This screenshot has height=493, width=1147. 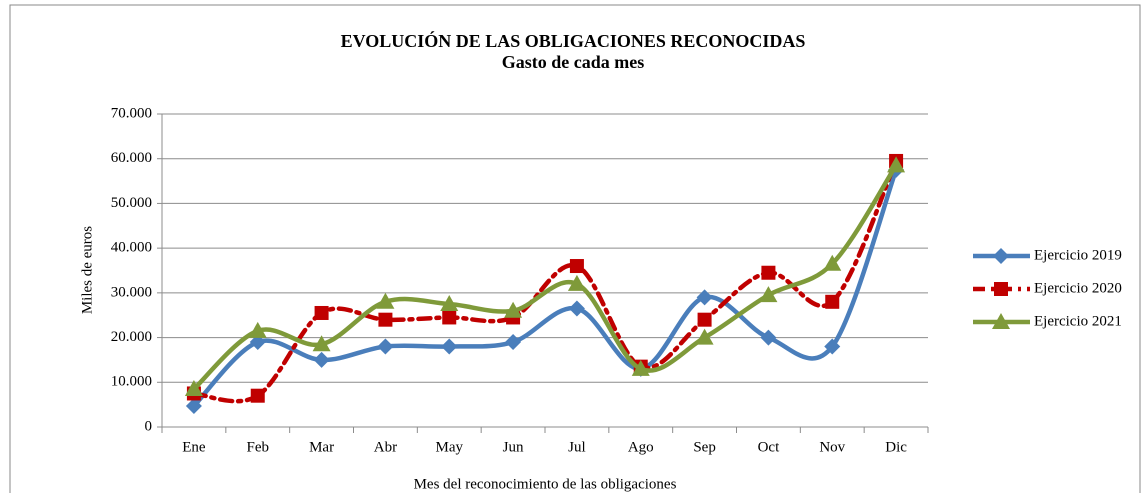 What do you see at coordinates (149, 426) in the screenshot?
I see `y-tick-label: 0` at bounding box center [149, 426].